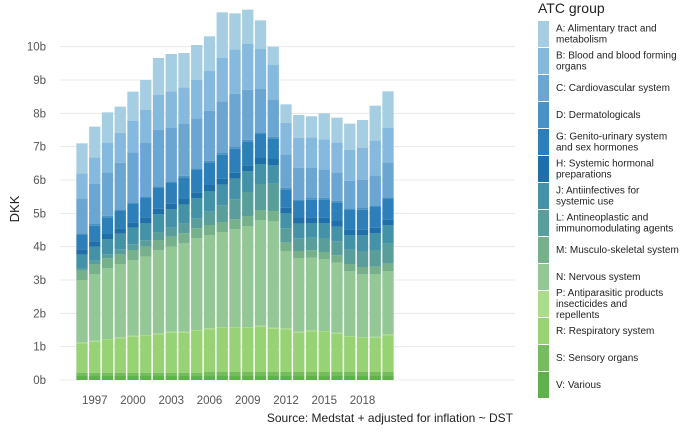  What do you see at coordinates (260, 200) in the screenshot?
I see `bar-stack-2010` at bounding box center [260, 200].